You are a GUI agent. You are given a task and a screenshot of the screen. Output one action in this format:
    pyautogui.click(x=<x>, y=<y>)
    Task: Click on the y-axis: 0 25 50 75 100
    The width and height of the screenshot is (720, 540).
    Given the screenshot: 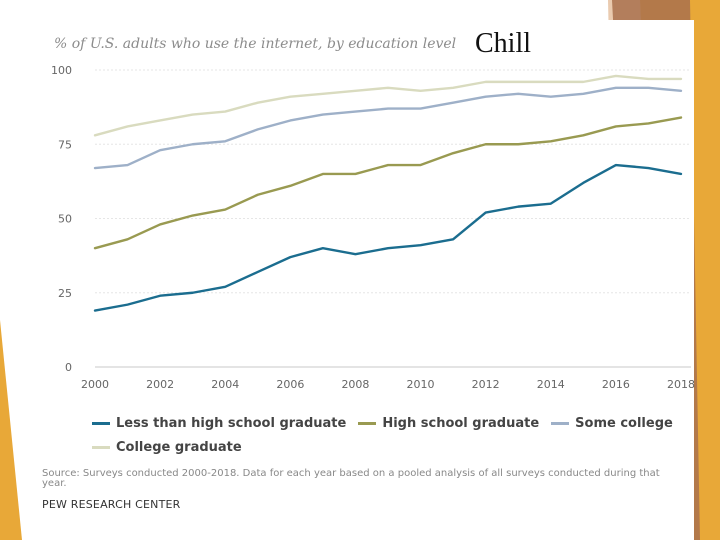 What is the action you would take?
    pyautogui.click(x=61, y=219)
    